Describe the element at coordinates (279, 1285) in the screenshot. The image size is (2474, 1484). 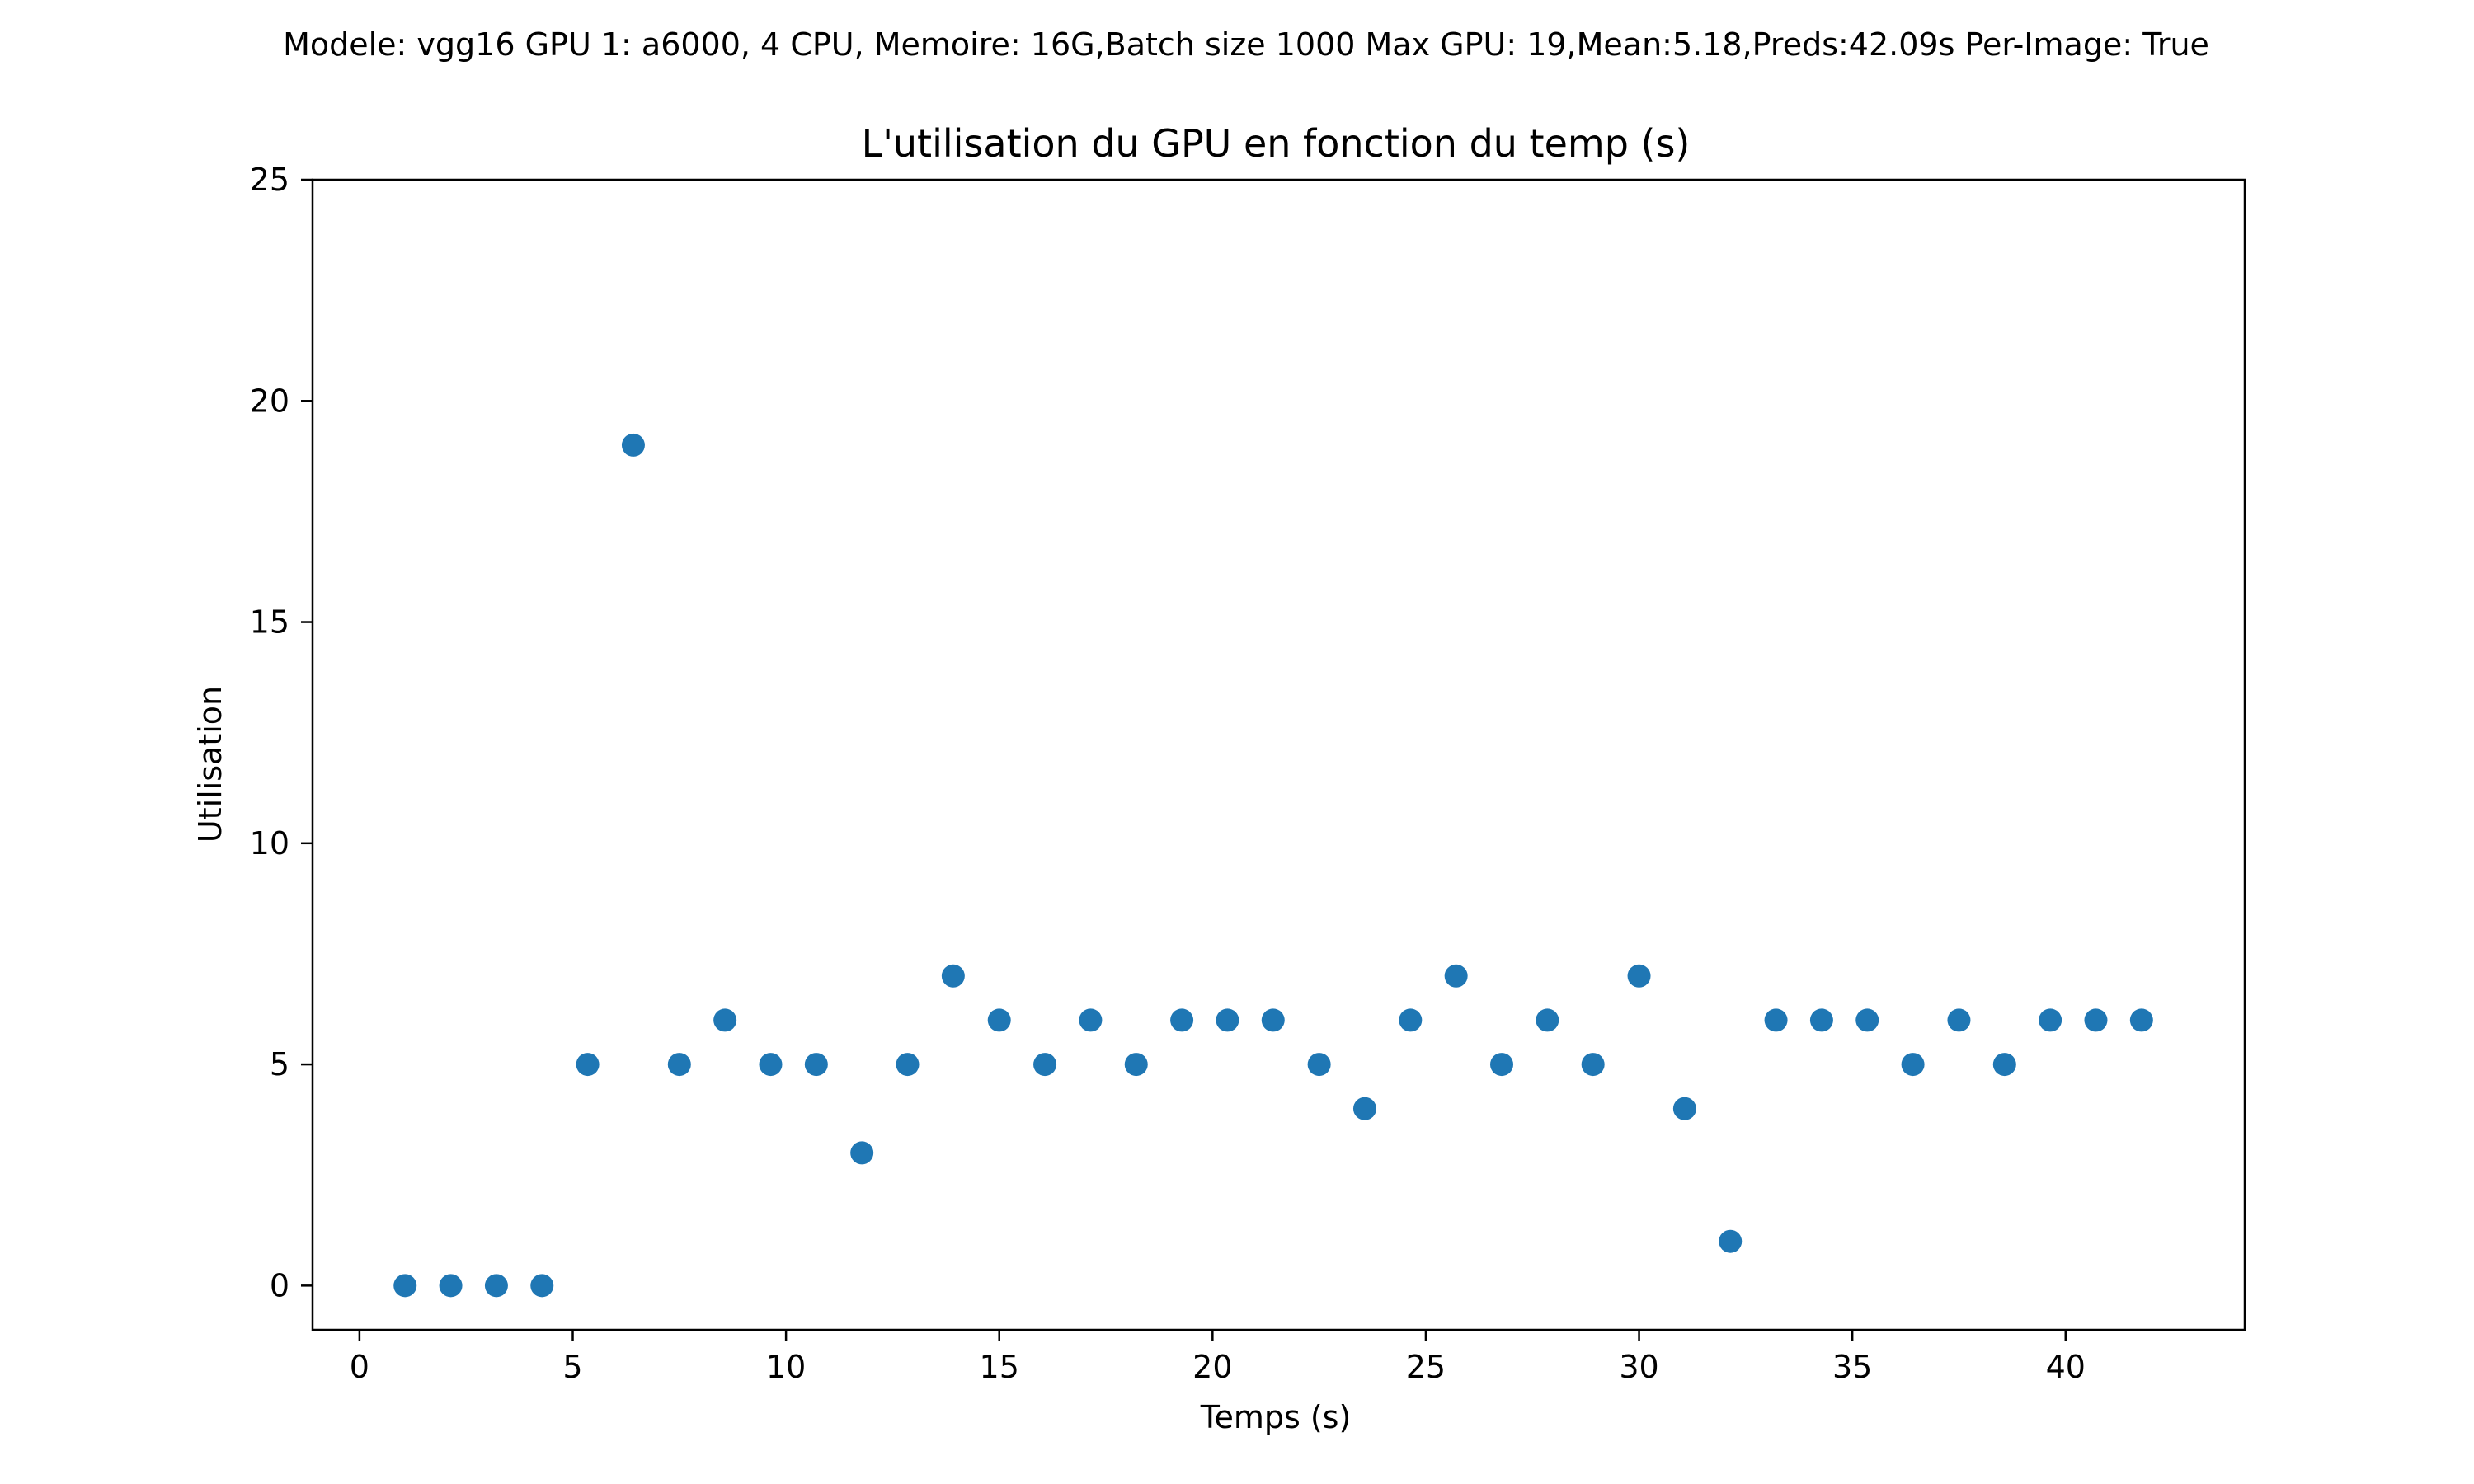
I see `y-tick-label: 0` at that location.